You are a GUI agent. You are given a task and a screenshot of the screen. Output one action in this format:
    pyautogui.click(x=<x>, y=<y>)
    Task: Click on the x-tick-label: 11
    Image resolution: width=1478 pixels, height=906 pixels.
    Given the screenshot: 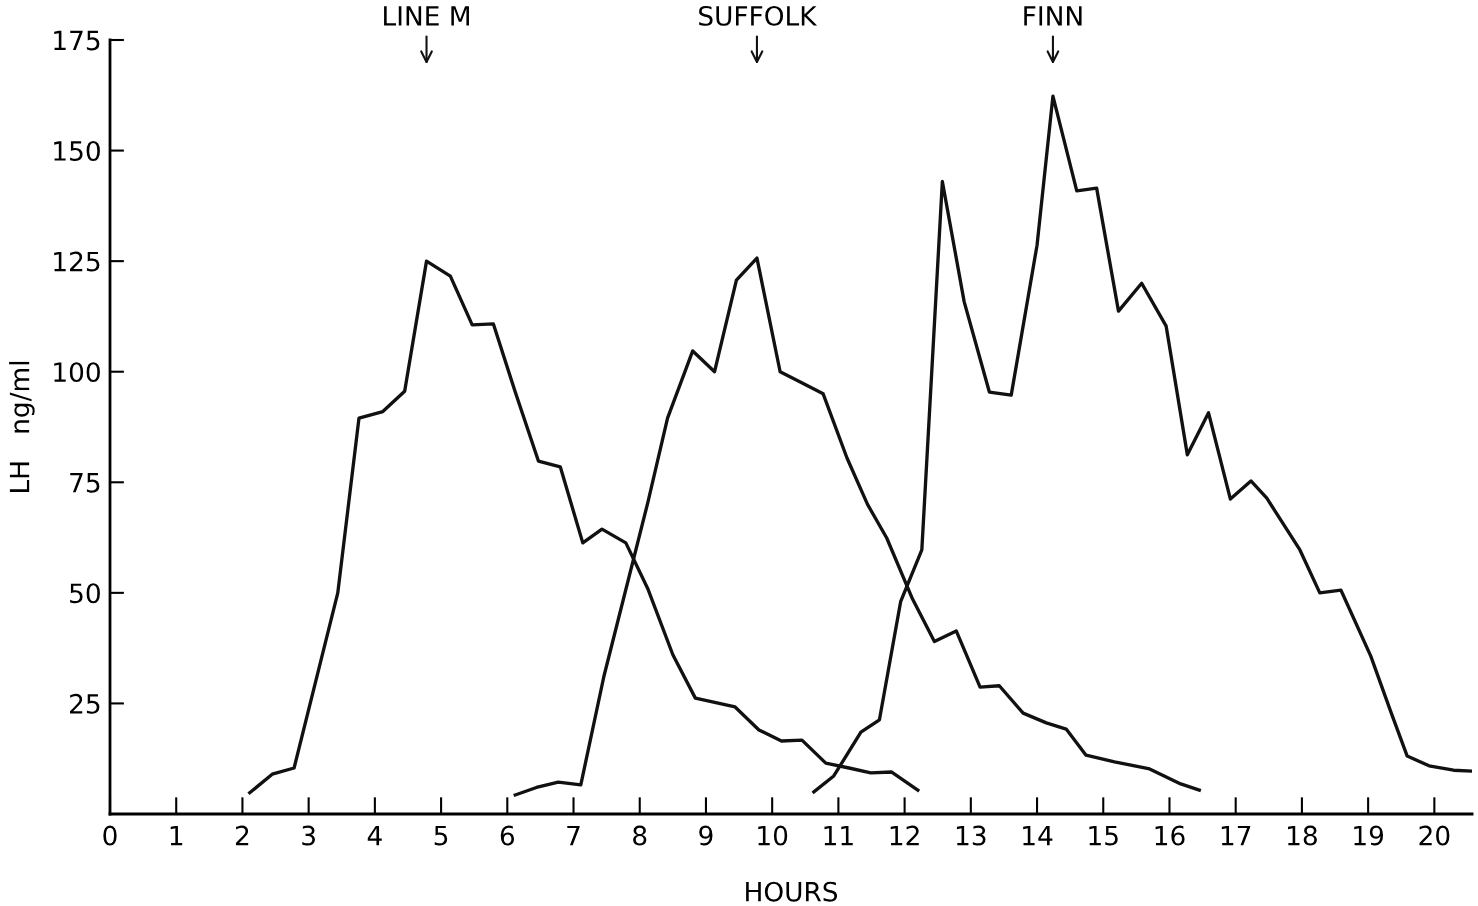 What is the action you would take?
    pyautogui.click(x=838, y=835)
    